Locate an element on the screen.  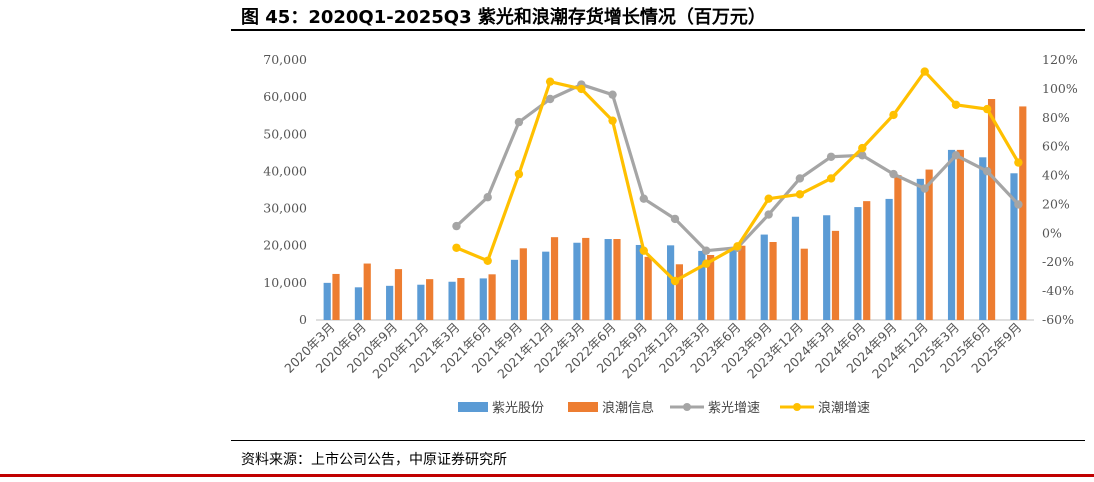
legend-langchao-bar: 浪潮信息 is located at coordinates (611, 408).